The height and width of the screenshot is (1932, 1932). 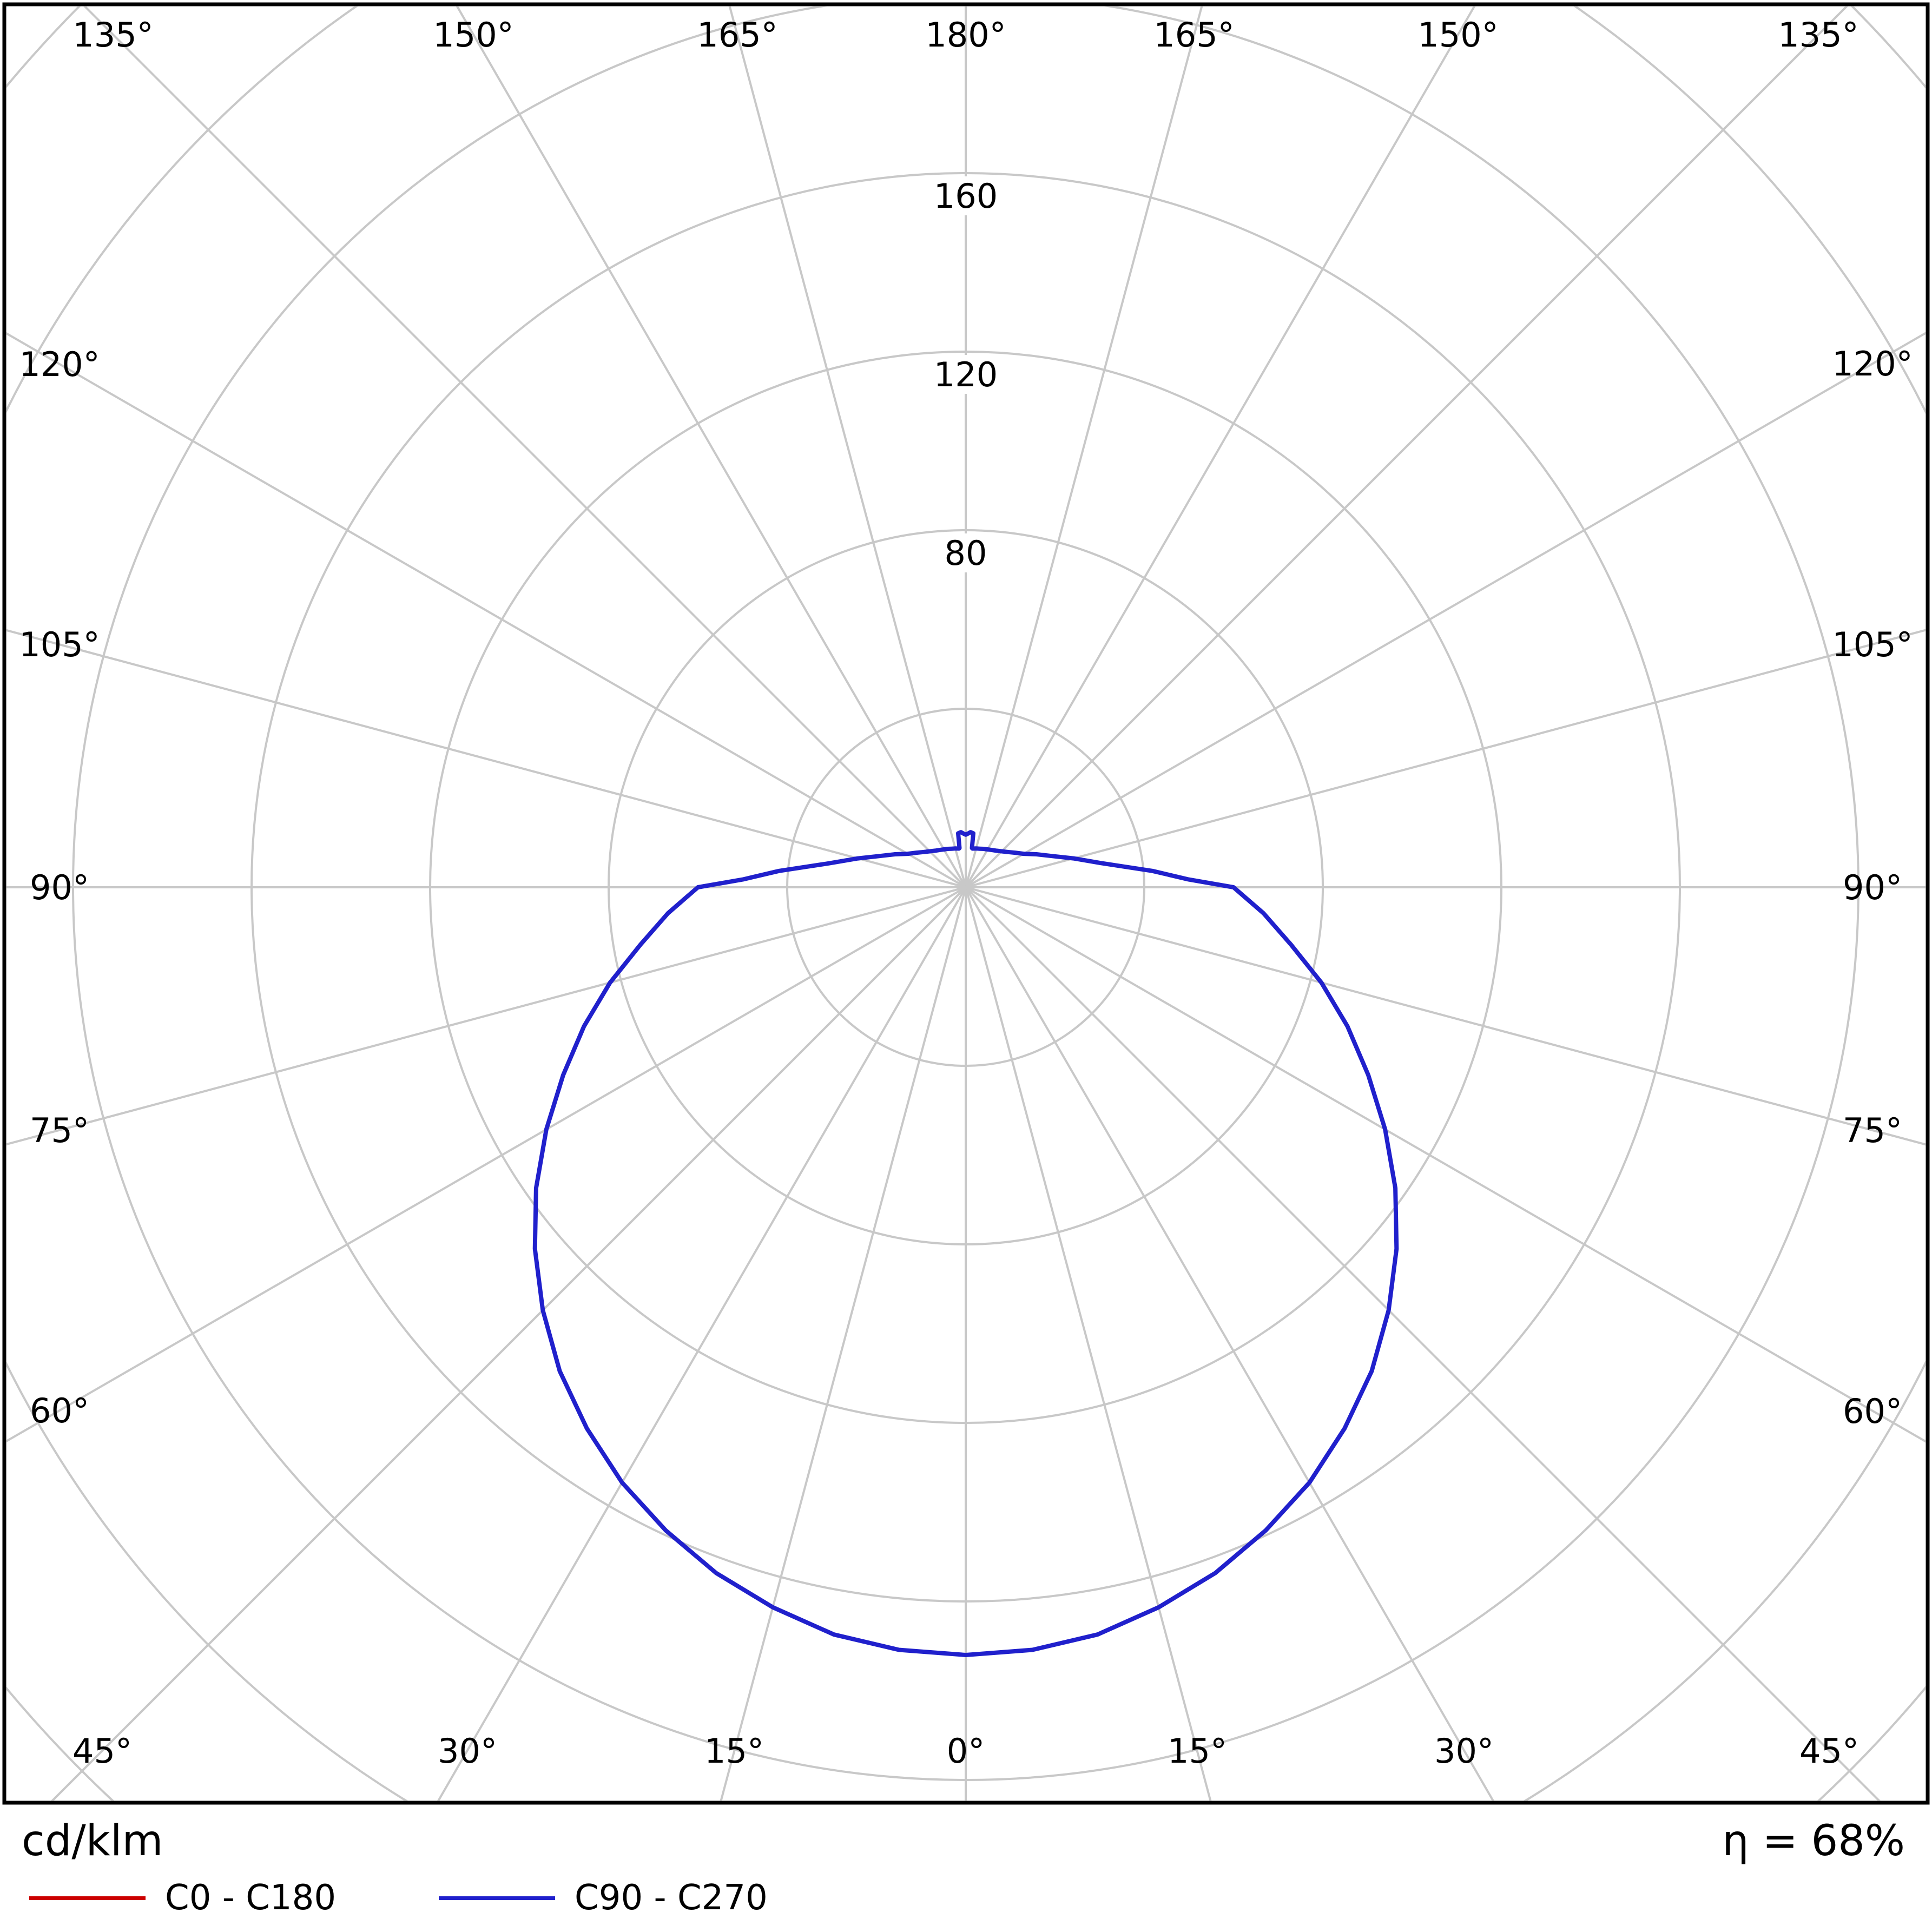 I want to click on angle-tick-label: 180°, so click(x=965, y=35).